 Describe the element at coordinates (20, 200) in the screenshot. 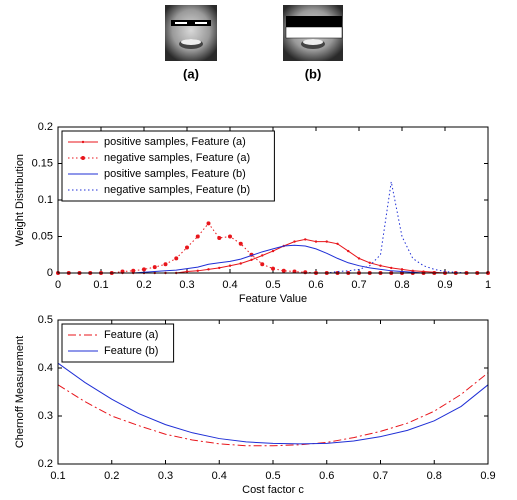

I see `y-axis-label: Weight Distribution` at that location.